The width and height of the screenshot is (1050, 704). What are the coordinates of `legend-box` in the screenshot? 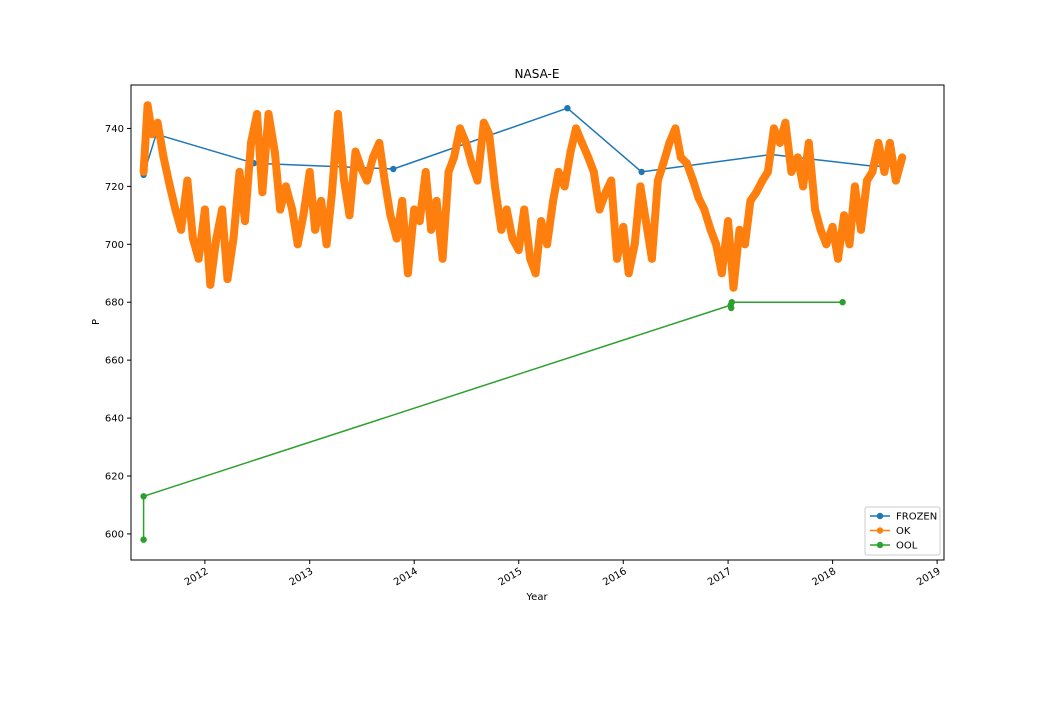 It's located at (902, 531).